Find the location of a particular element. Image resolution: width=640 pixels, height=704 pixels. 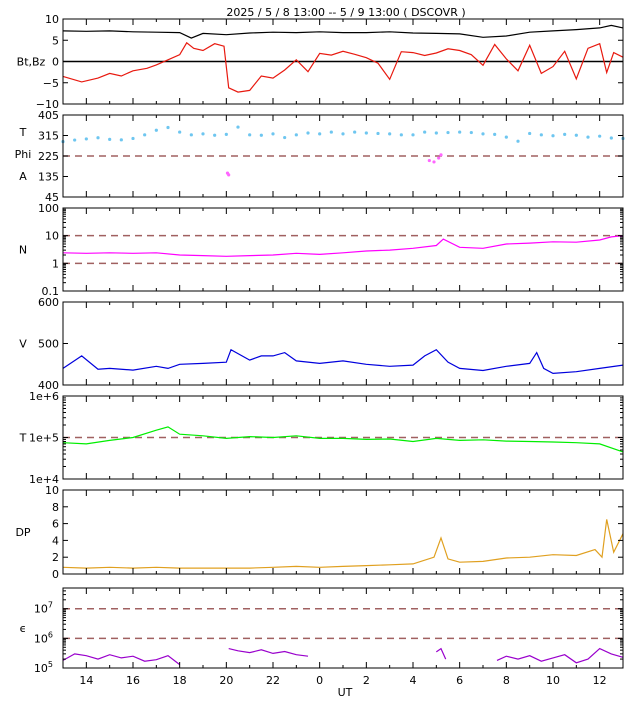

panel-ylabel: V is located at coordinates (23, 344).